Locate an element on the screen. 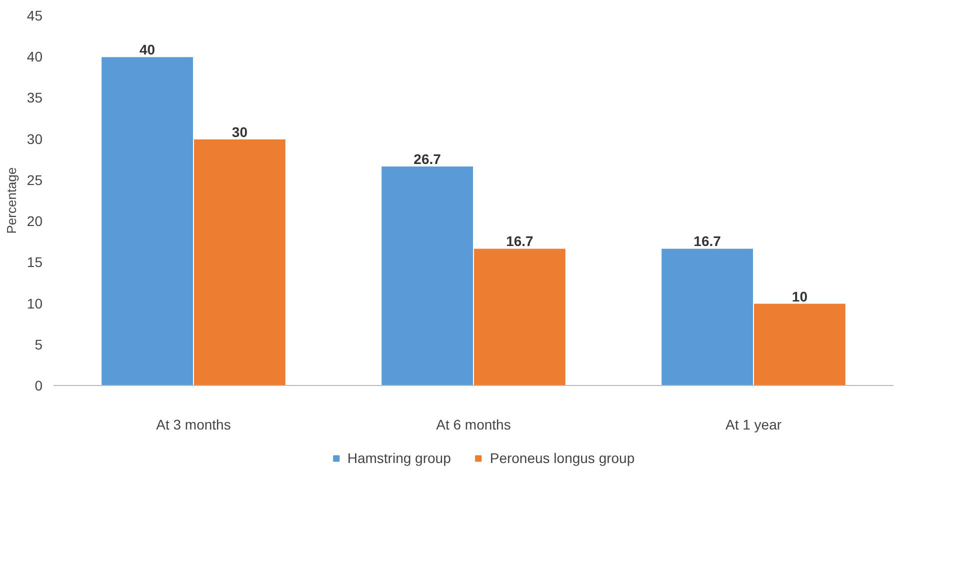  data-label: 26.7 is located at coordinates (428, 158).